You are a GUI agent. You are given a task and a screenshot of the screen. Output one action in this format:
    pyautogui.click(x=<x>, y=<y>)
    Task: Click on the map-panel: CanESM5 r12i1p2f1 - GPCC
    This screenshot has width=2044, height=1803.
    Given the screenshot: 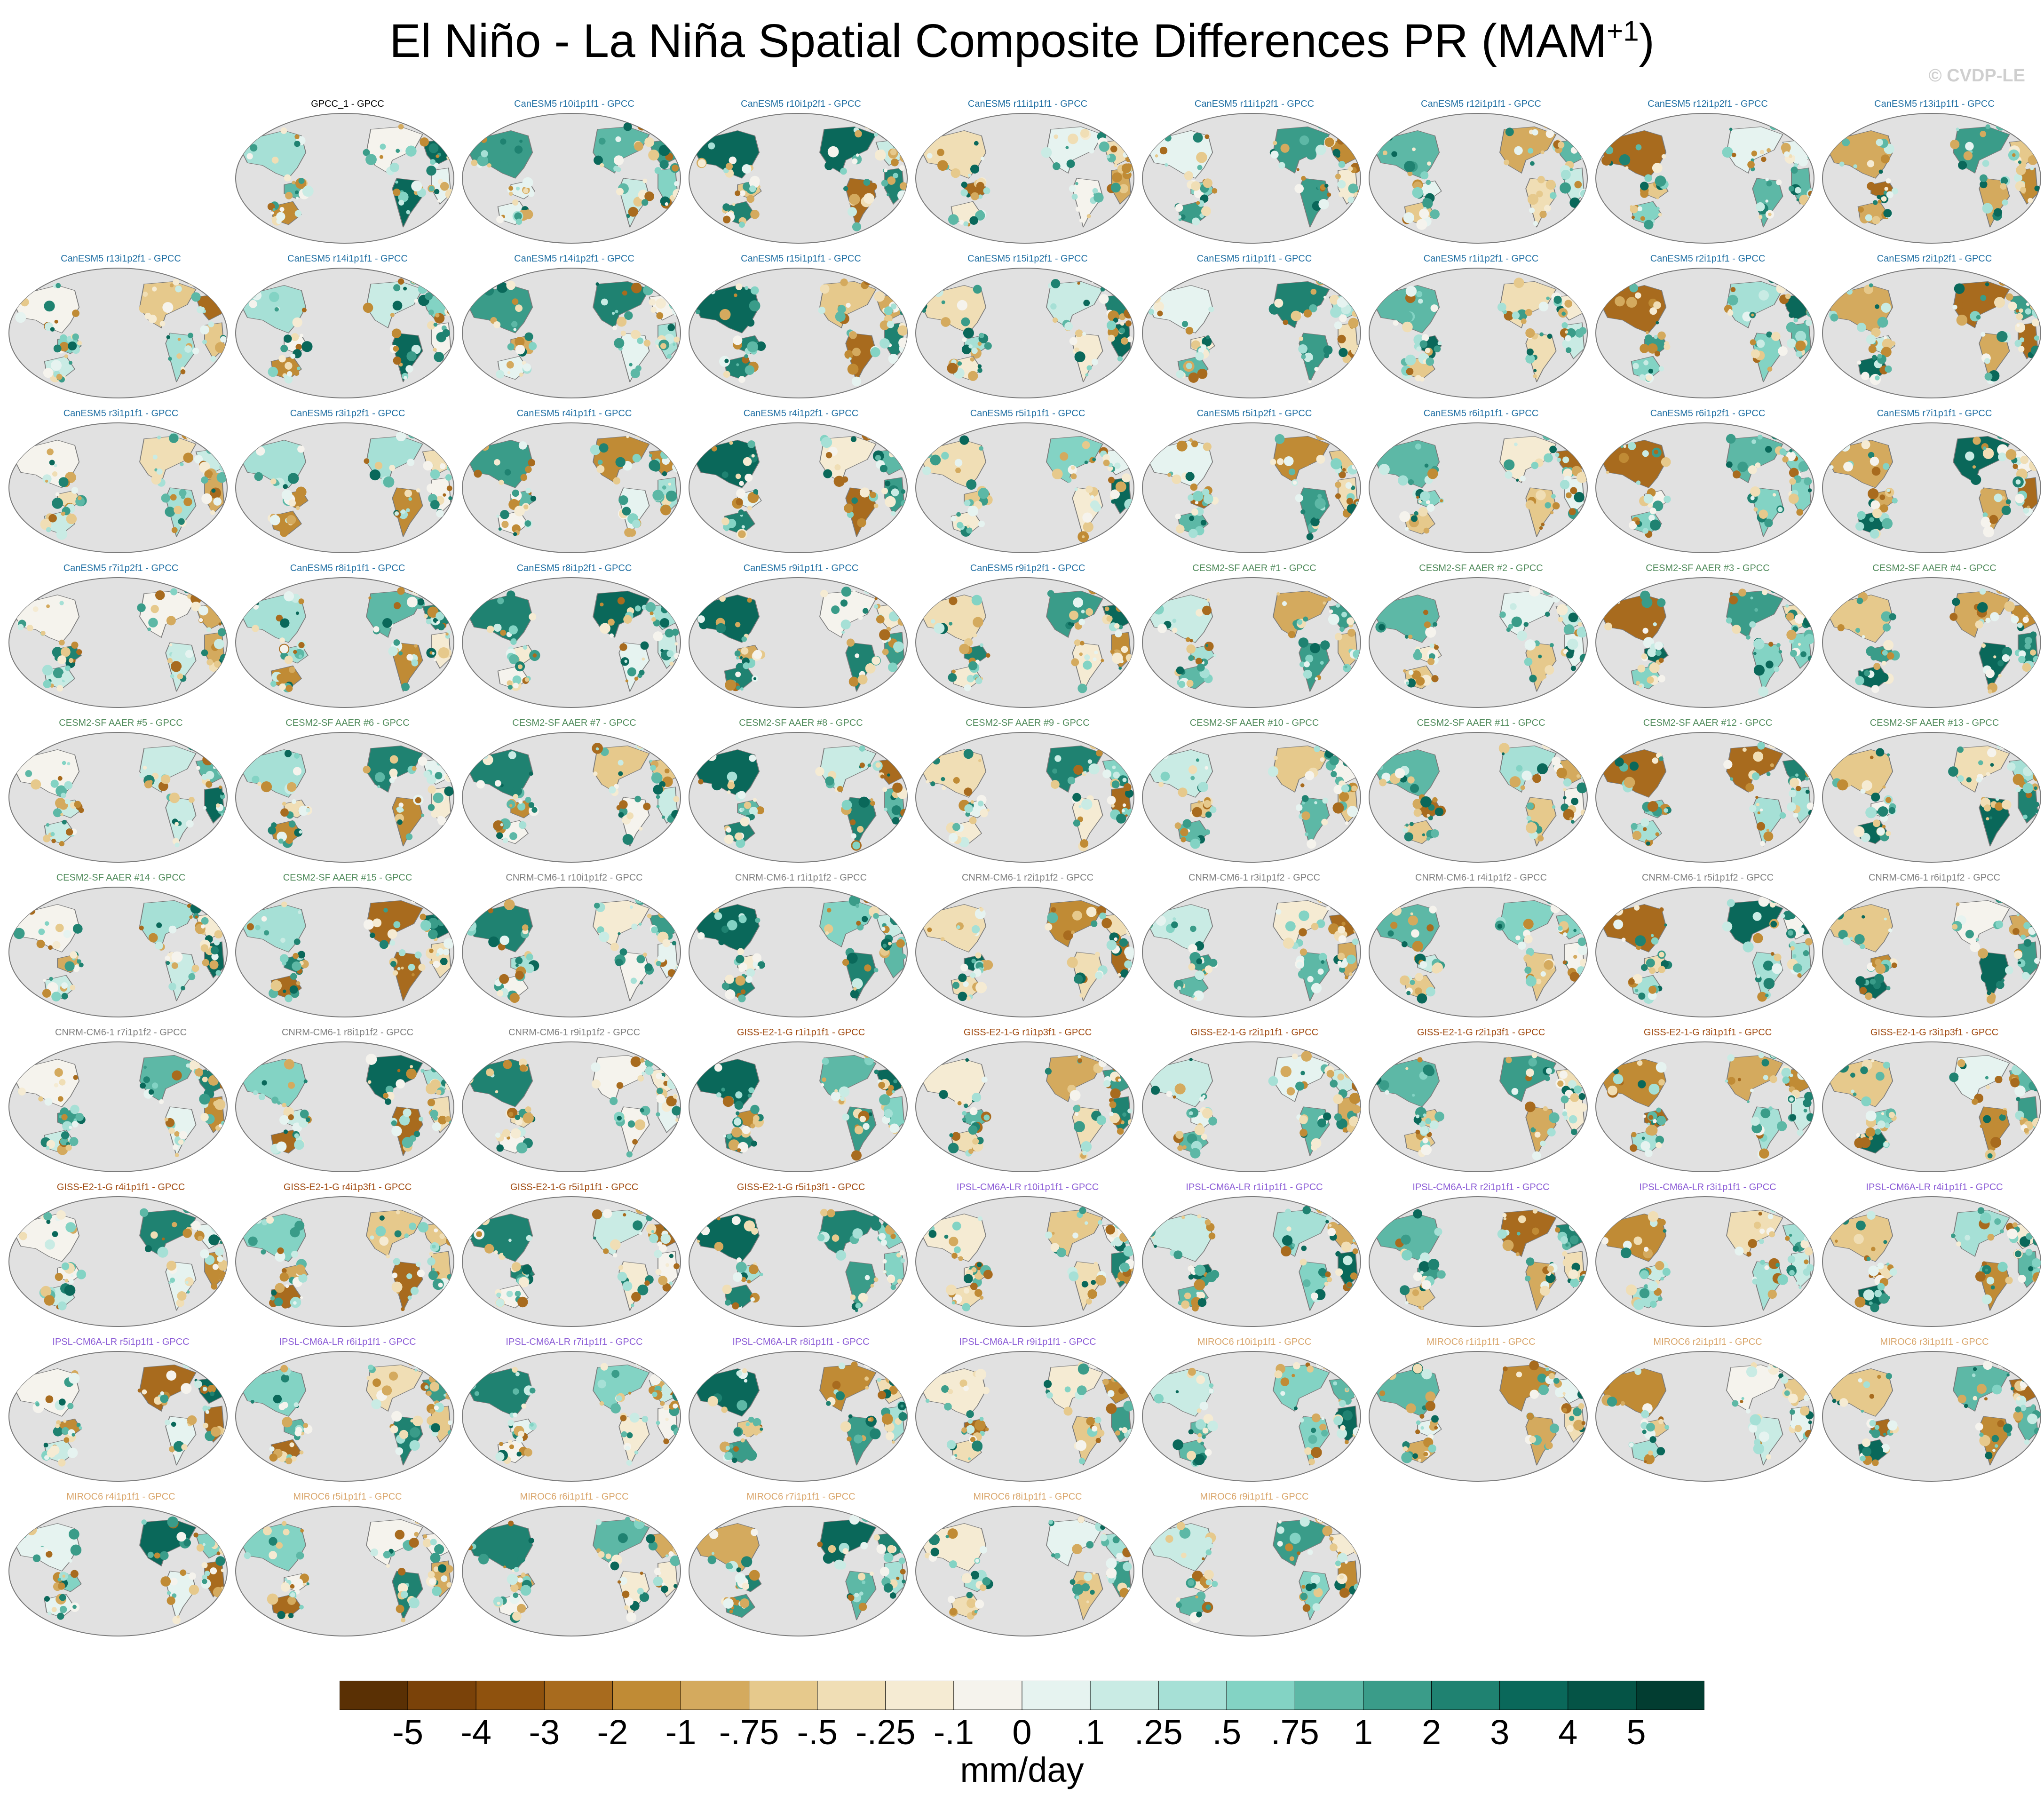 What is the action you would take?
    pyautogui.click(x=1707, y=176)
    